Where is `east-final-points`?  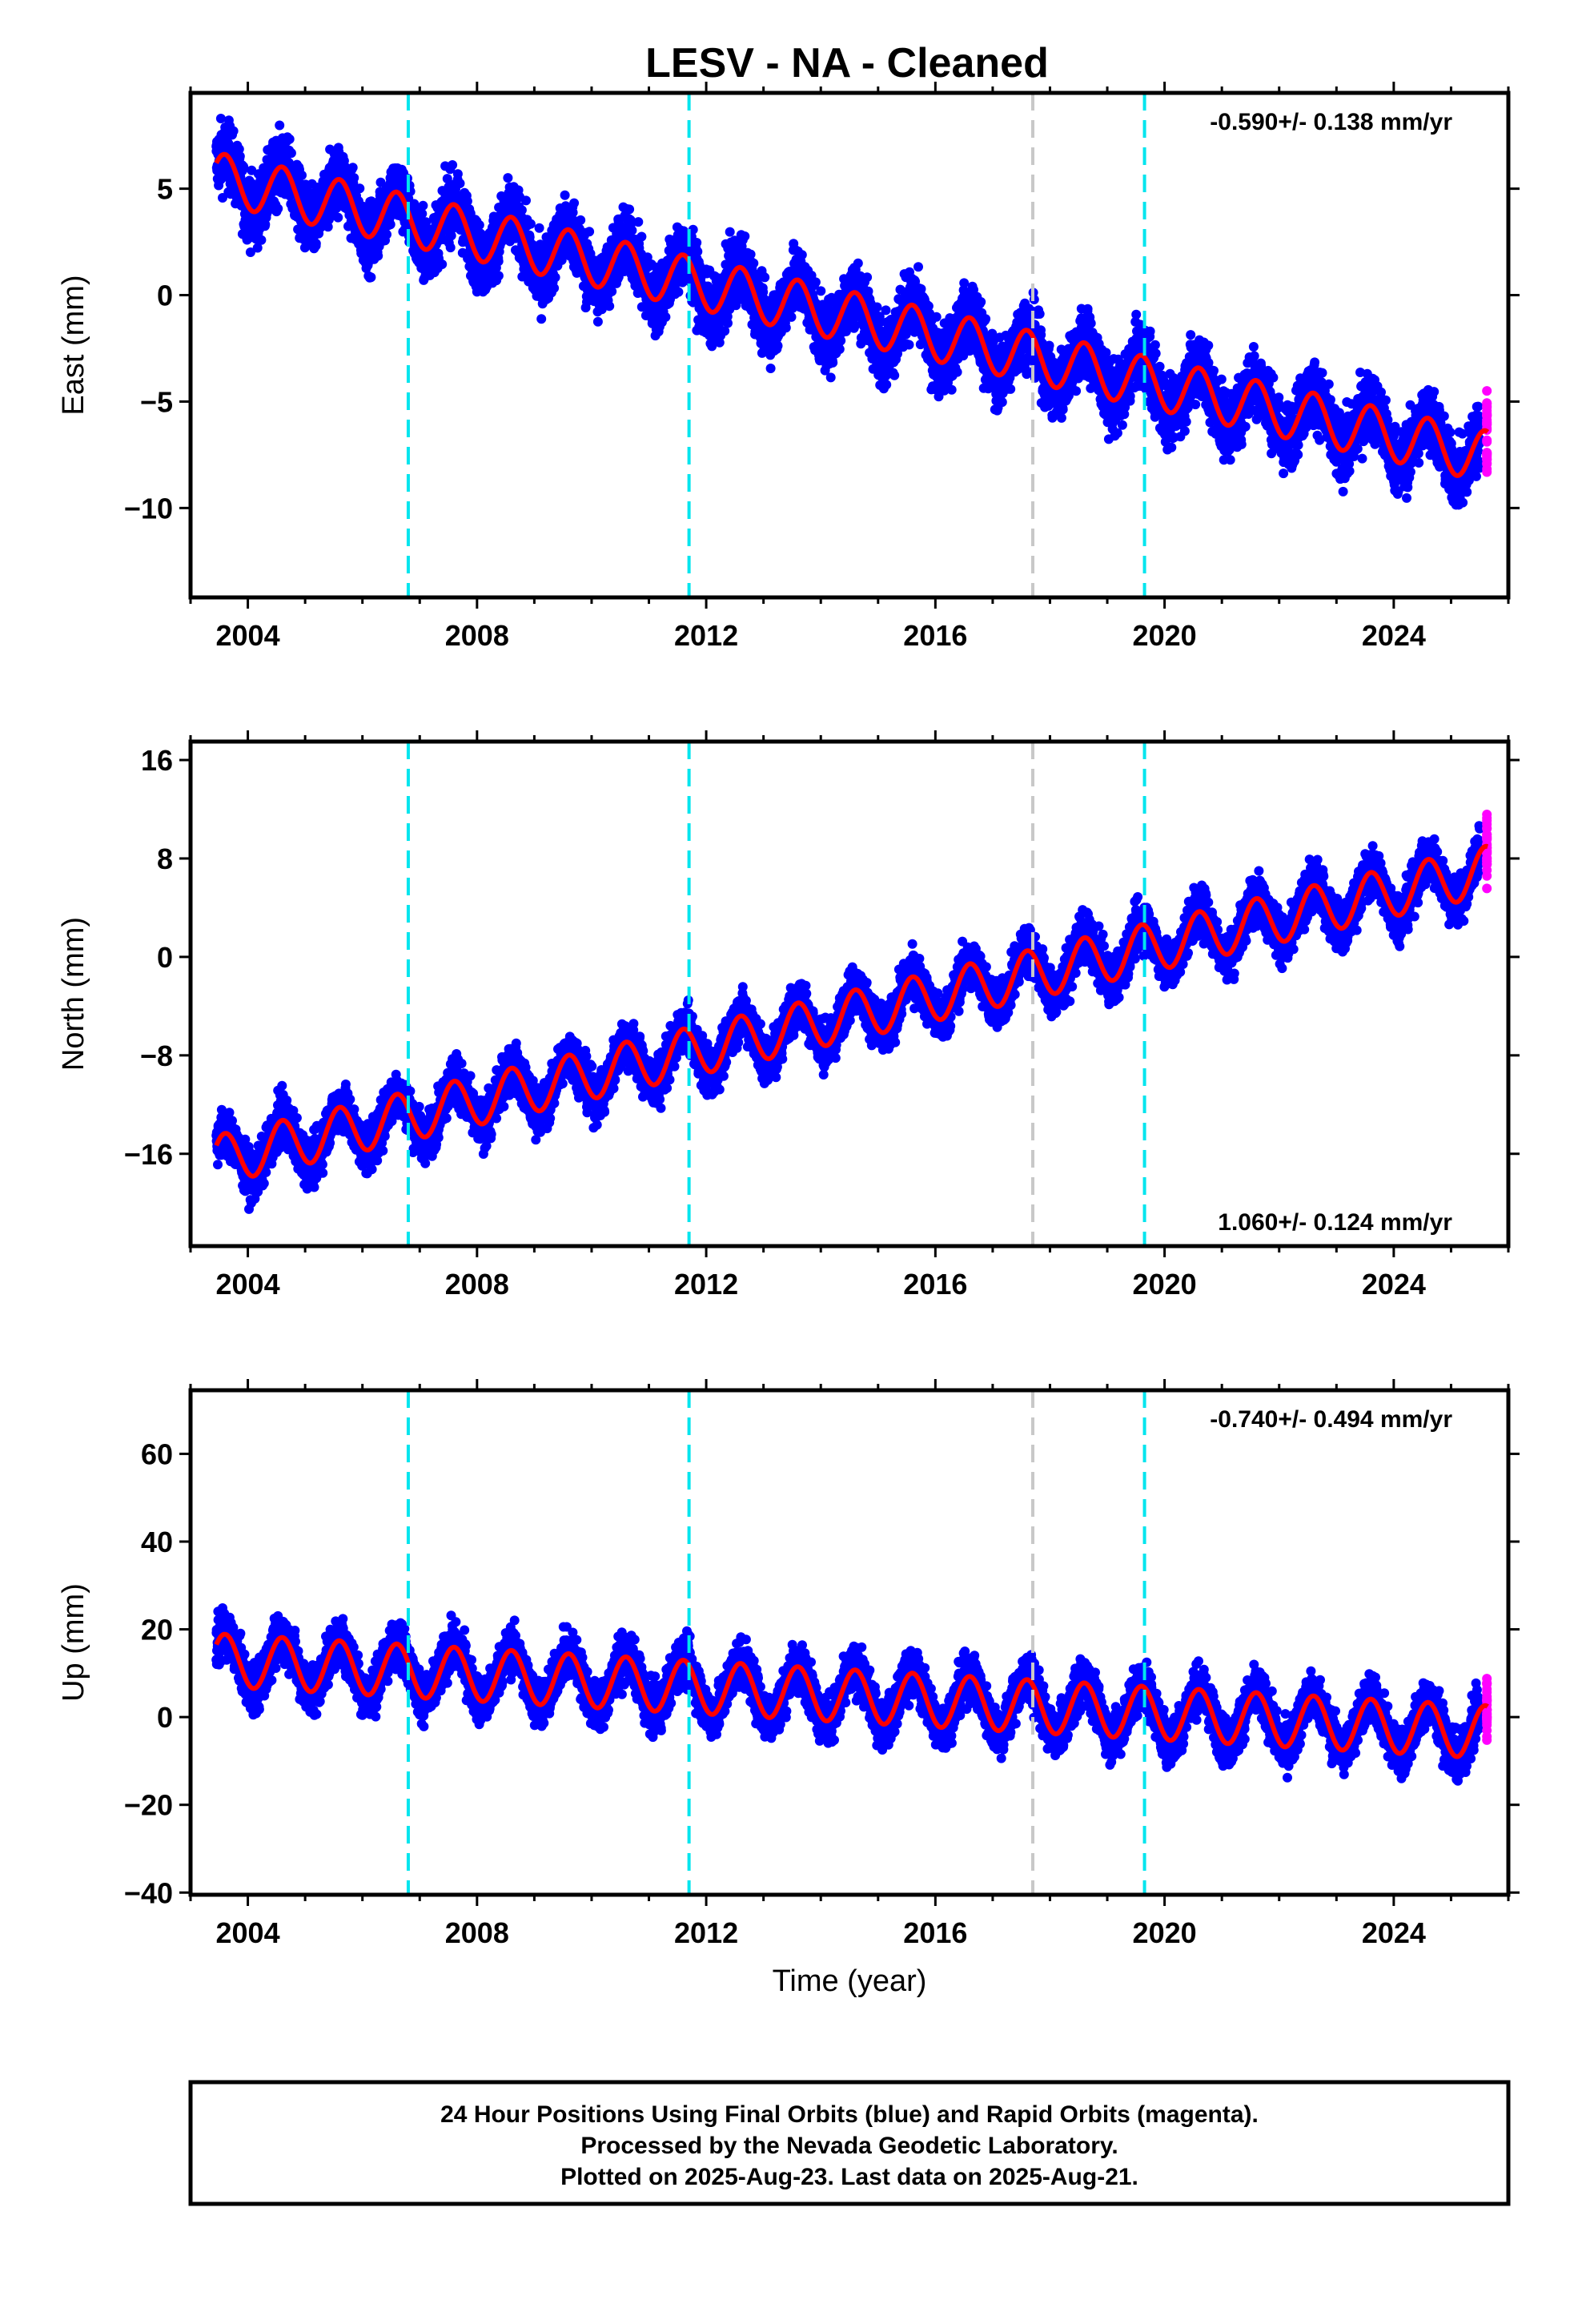
east-final-points is located at coordinates (848, 312).